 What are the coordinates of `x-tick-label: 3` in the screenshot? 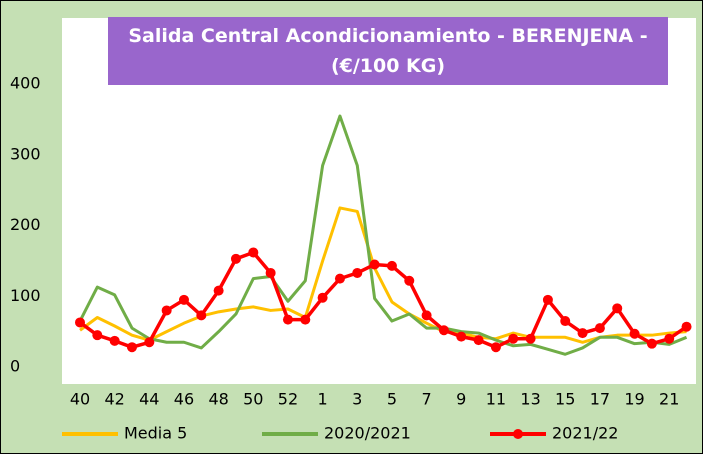 It's located at (357, 399).